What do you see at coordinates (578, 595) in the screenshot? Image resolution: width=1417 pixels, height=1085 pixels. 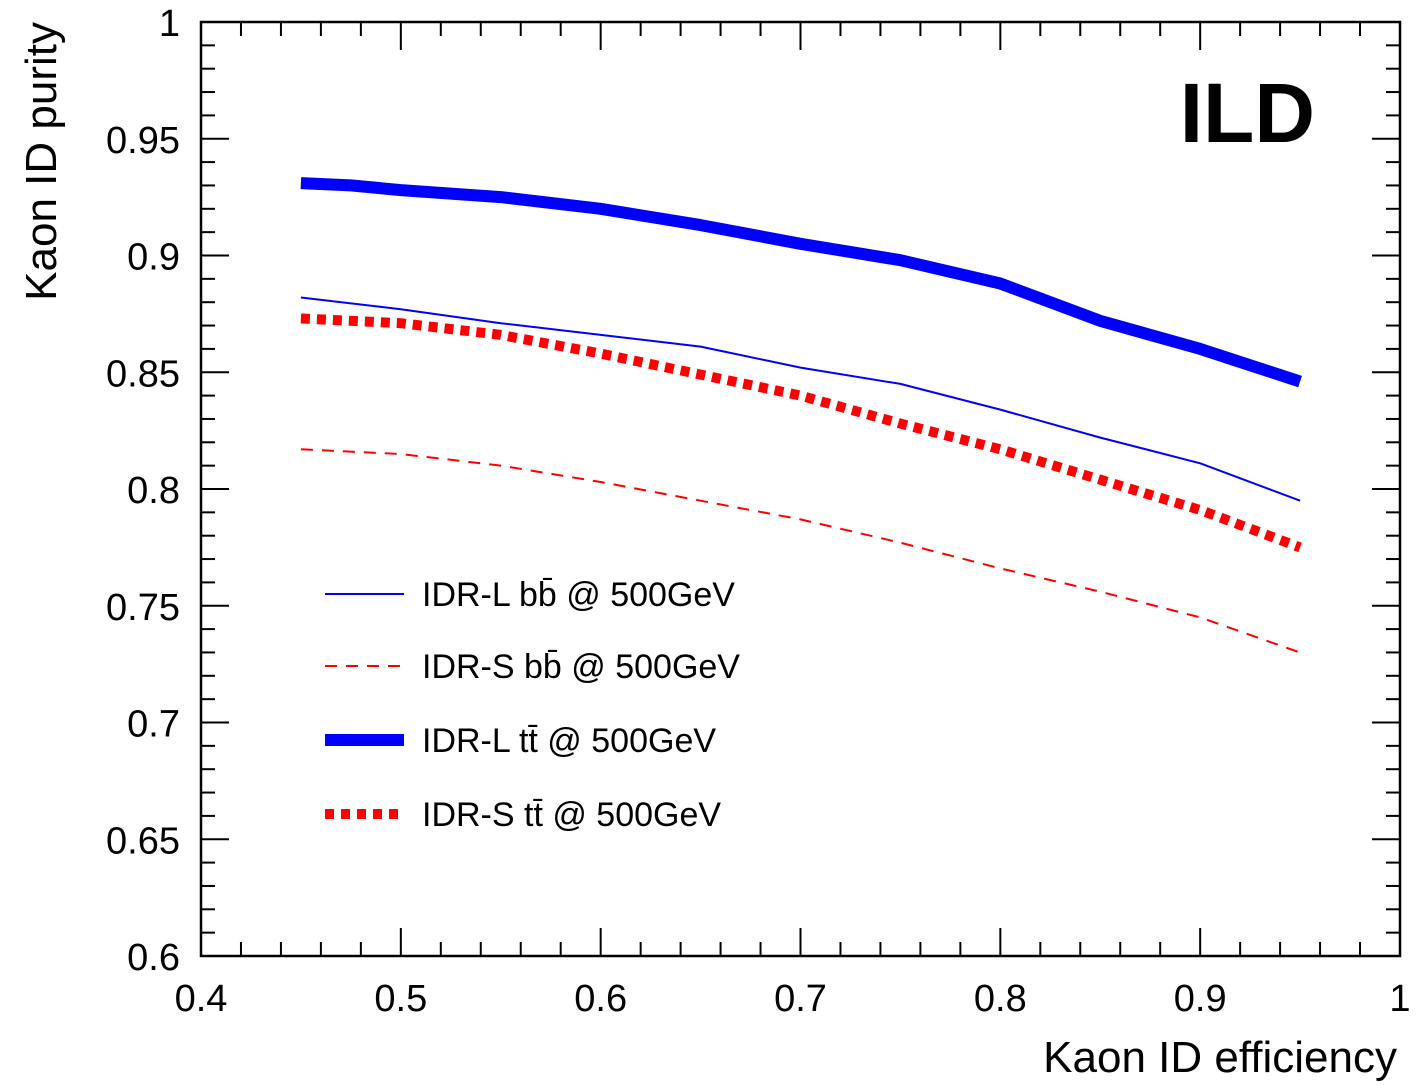 I see `legend-label-1: IDR-L bb̄ @ 500GeV` at bounding box center [578, 595].